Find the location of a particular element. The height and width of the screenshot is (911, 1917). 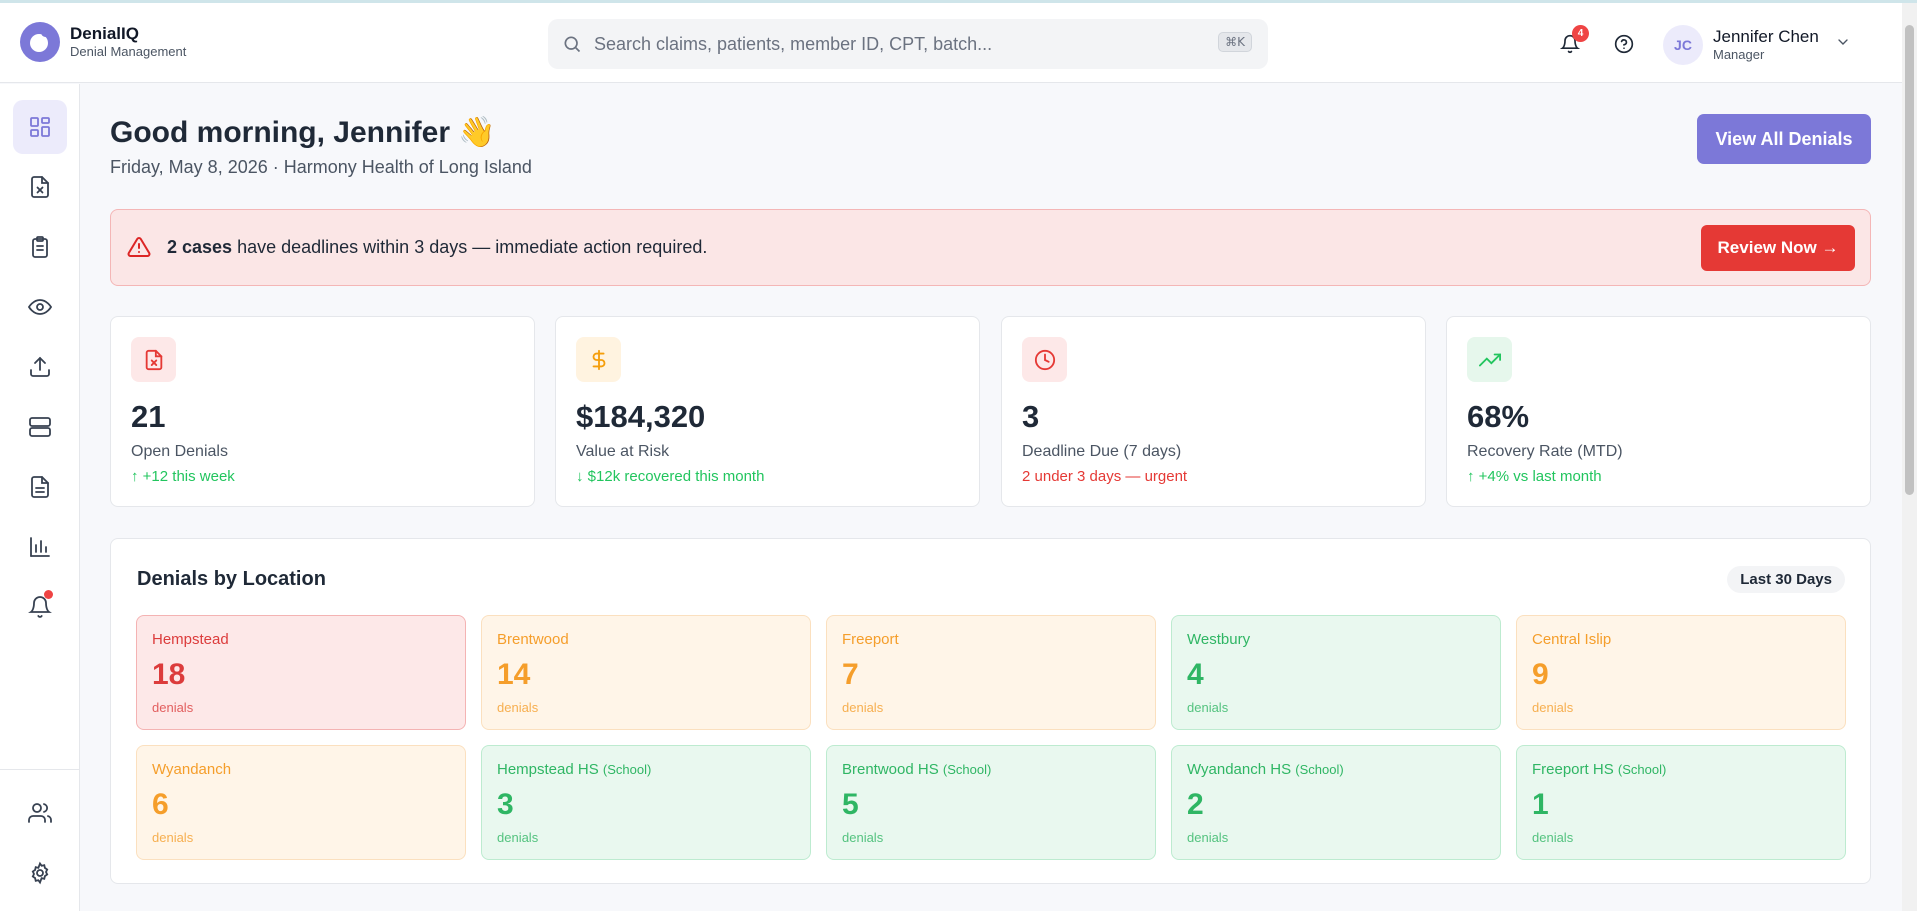

page-title: Good morning, Jennifer 👋 is located at coordinates (303, 132).